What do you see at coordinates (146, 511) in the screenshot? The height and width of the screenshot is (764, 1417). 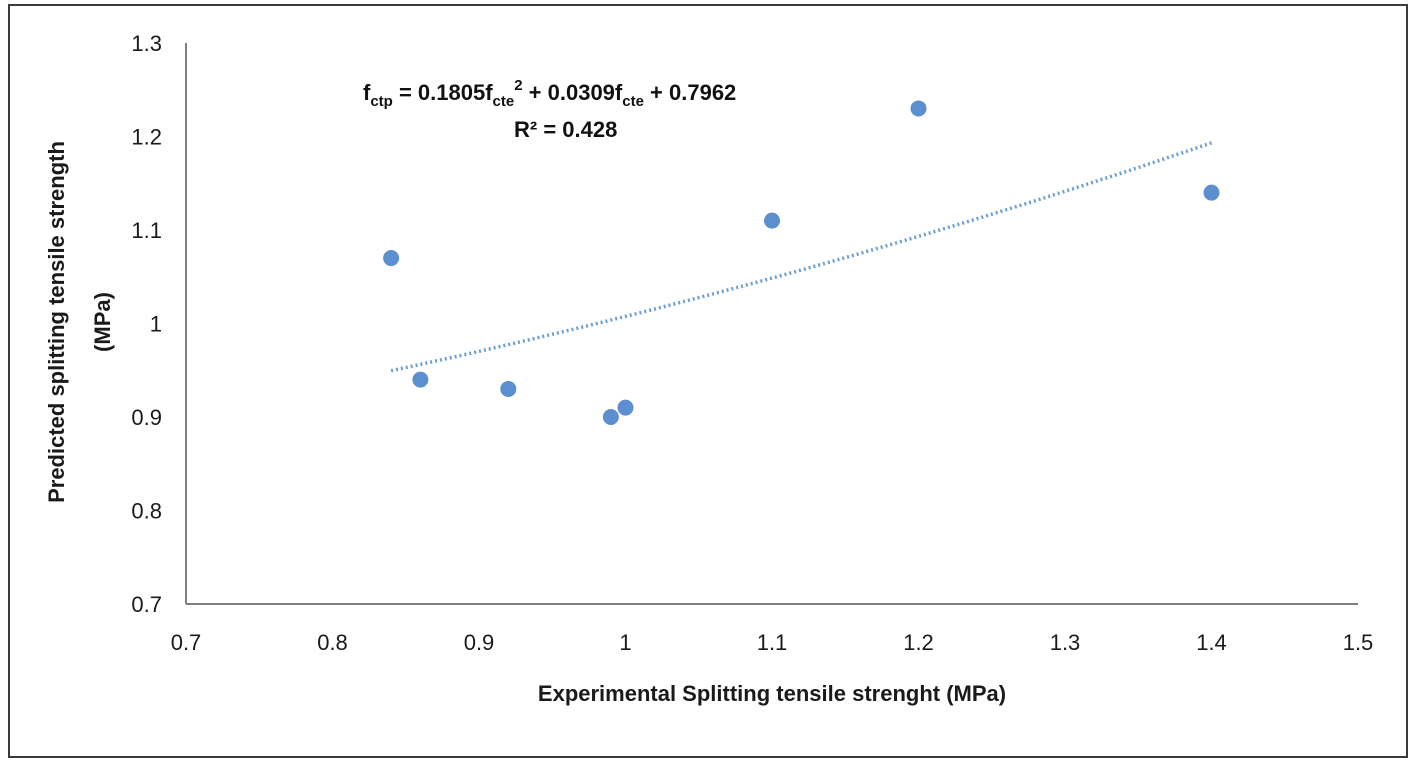 I see `y-tick-label: 0.8` at bounding box center [146, 511].